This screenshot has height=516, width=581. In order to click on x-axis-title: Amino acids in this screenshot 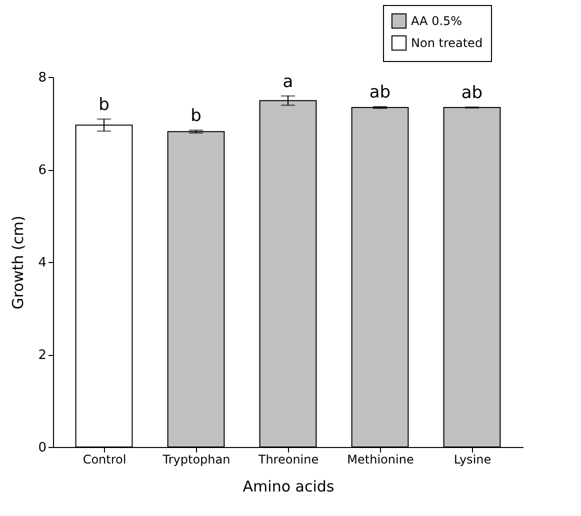, I will do `click(288, 487)`.